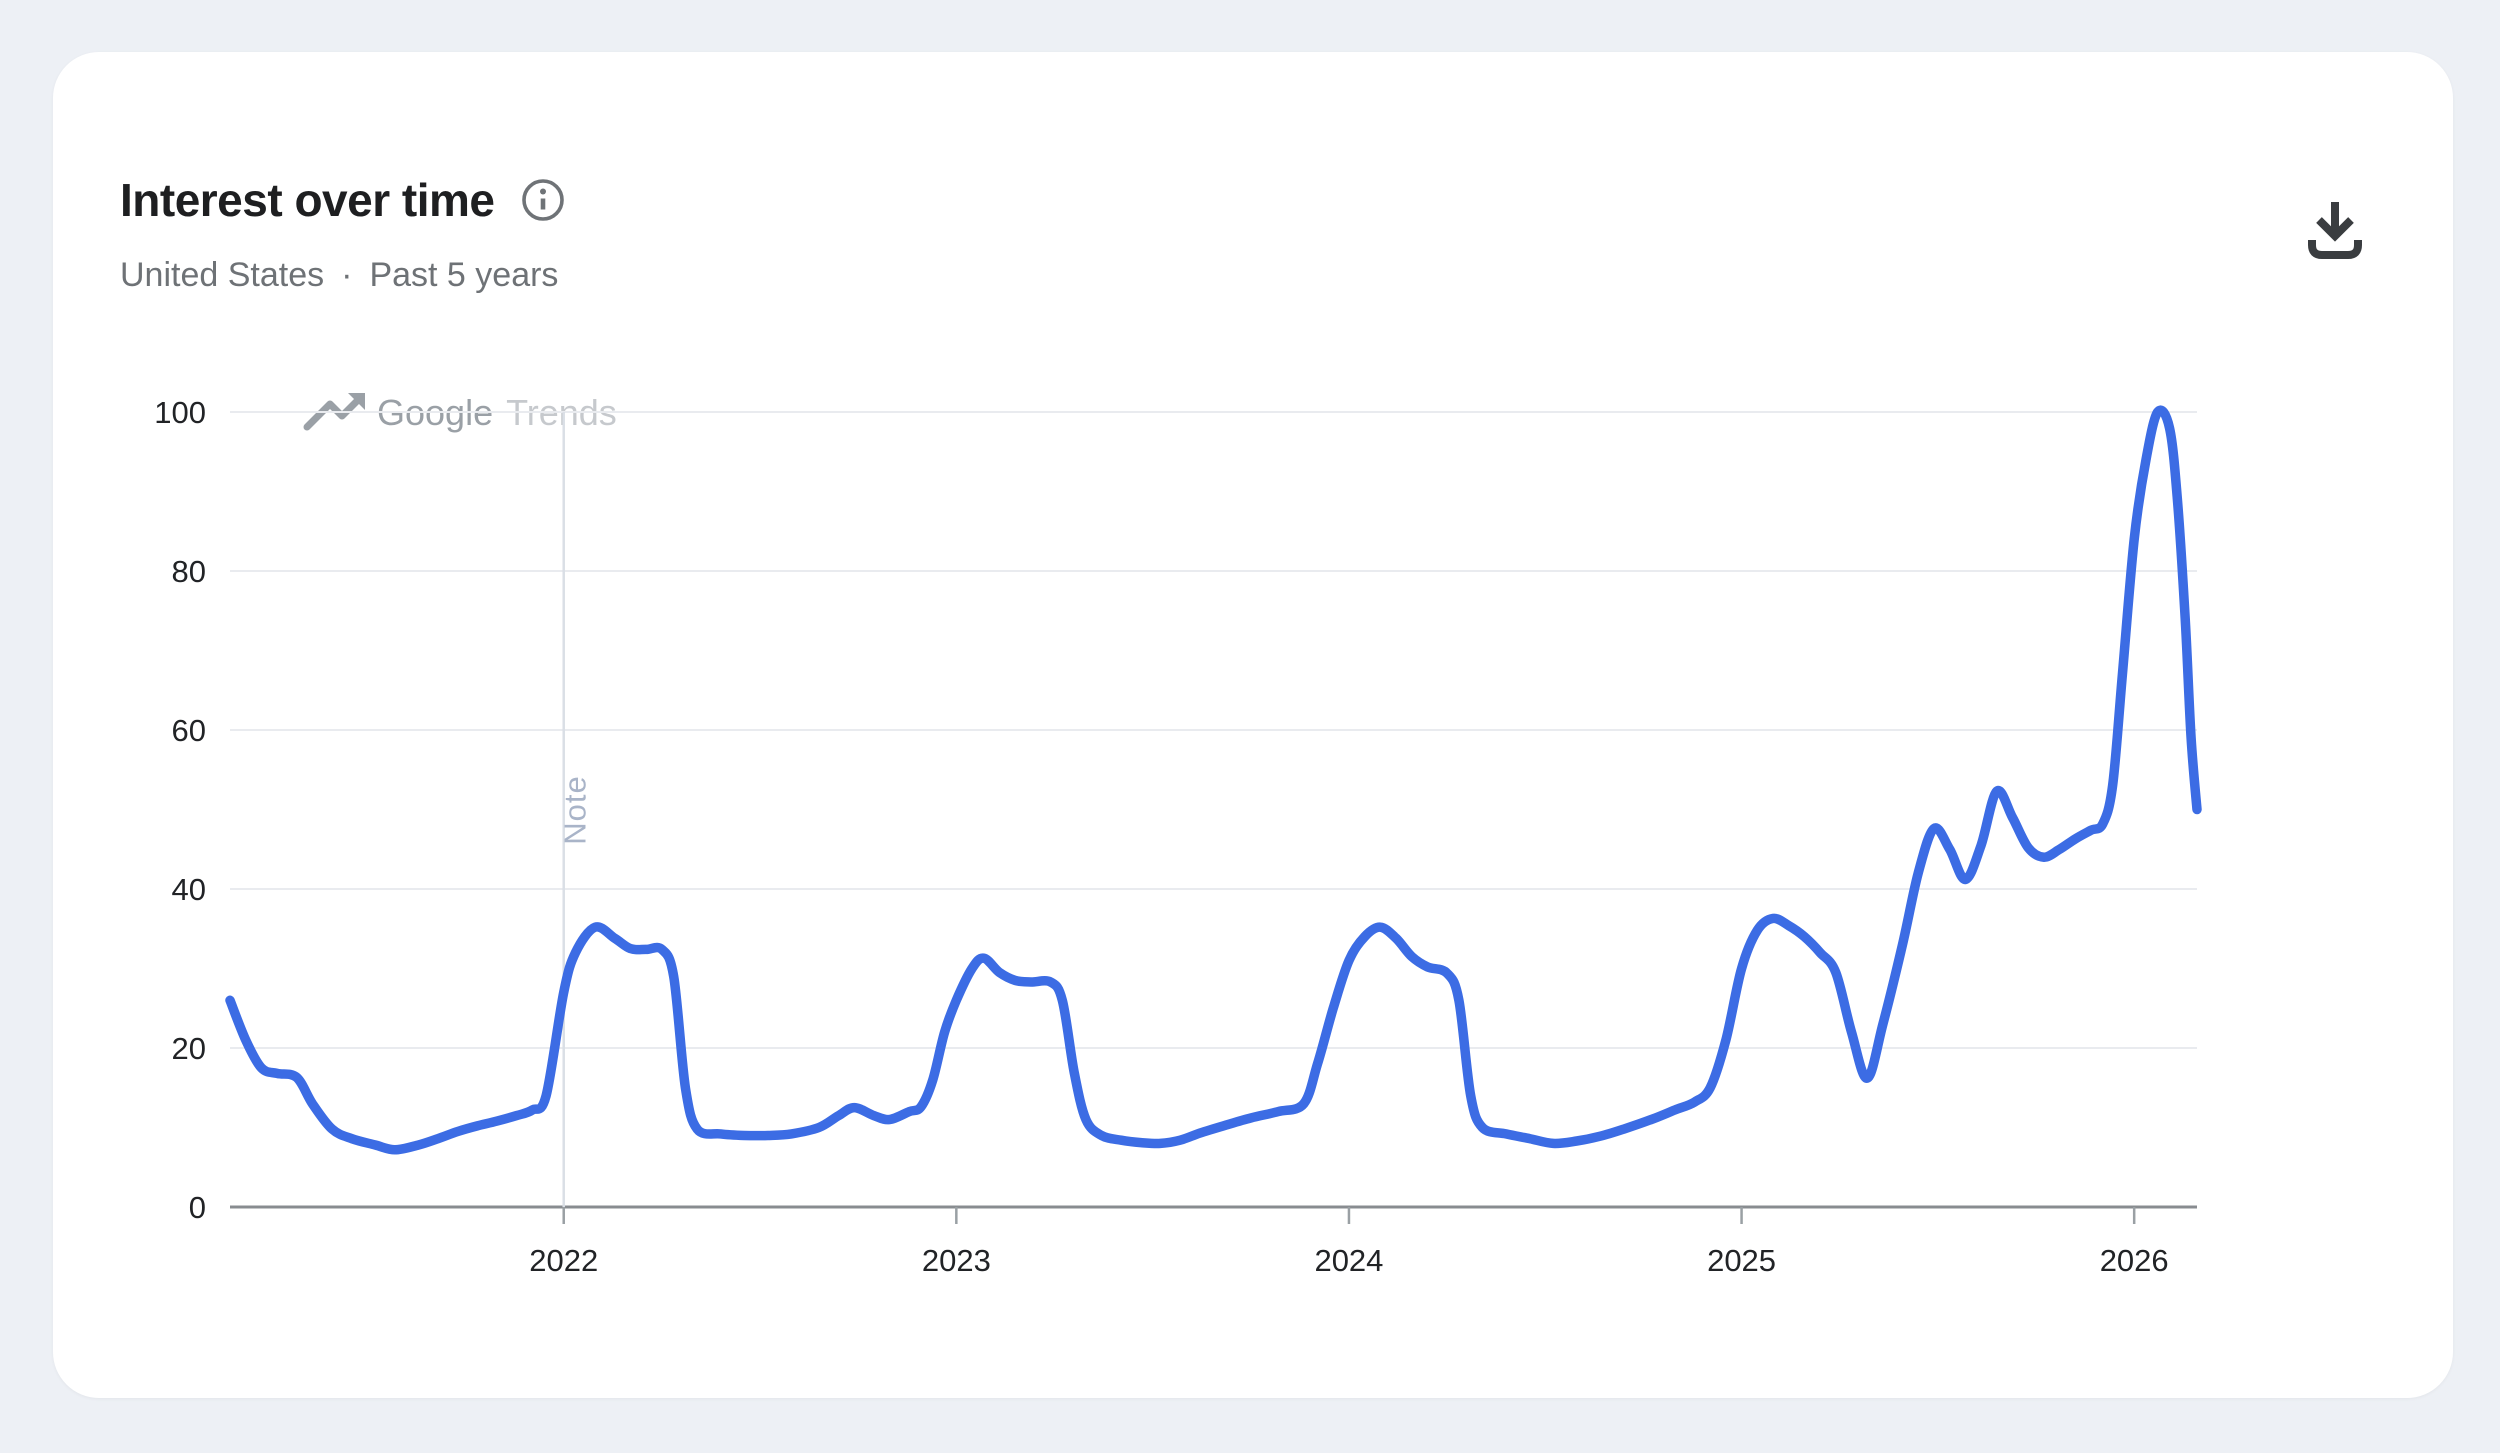 This screenshot has width=2500, height=1453. Describe the element at coordinates (189, 1048) in the screenshot. I see `y-axis-label-20: 20` at that location.